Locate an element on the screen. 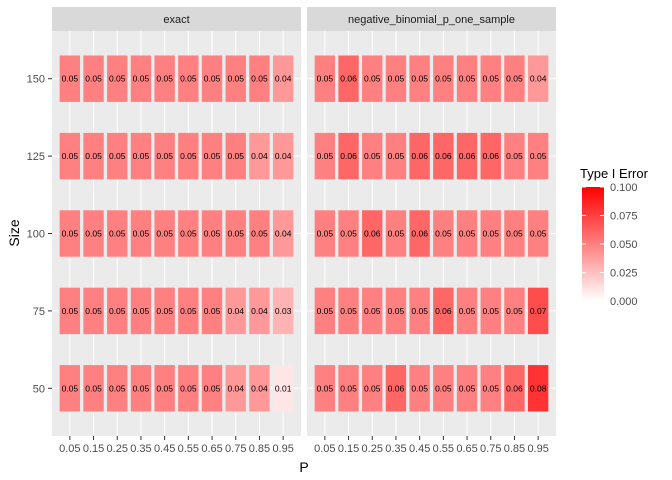  x-tick-label: 0.65 is located at coordinates (211, 449).